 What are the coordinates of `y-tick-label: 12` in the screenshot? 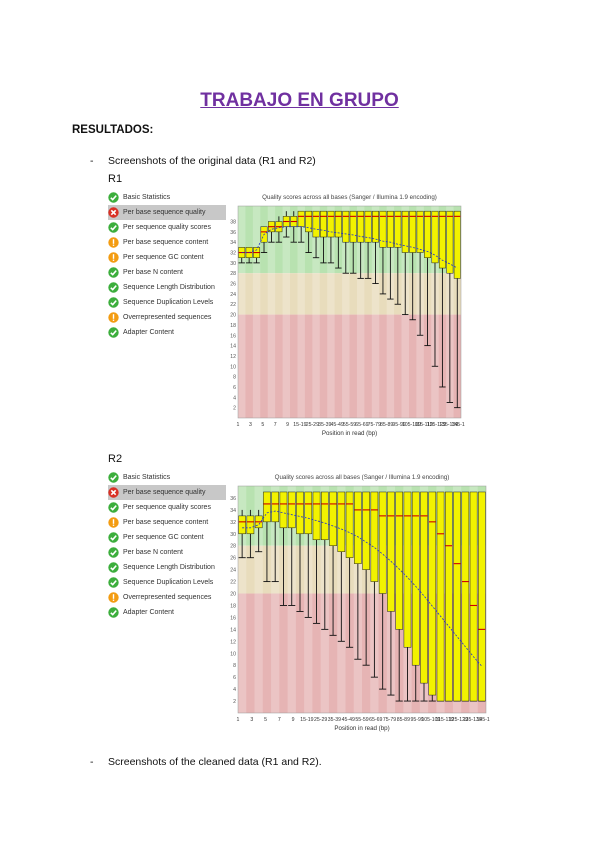 It's located at (233, 357).